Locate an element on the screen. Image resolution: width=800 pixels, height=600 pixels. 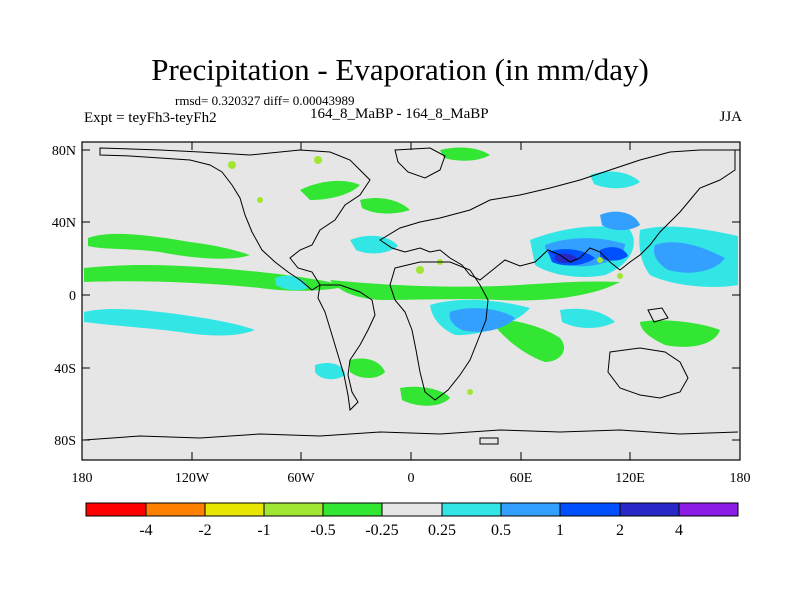
colorbar-label: 1 is located at coordinates (560, 530).